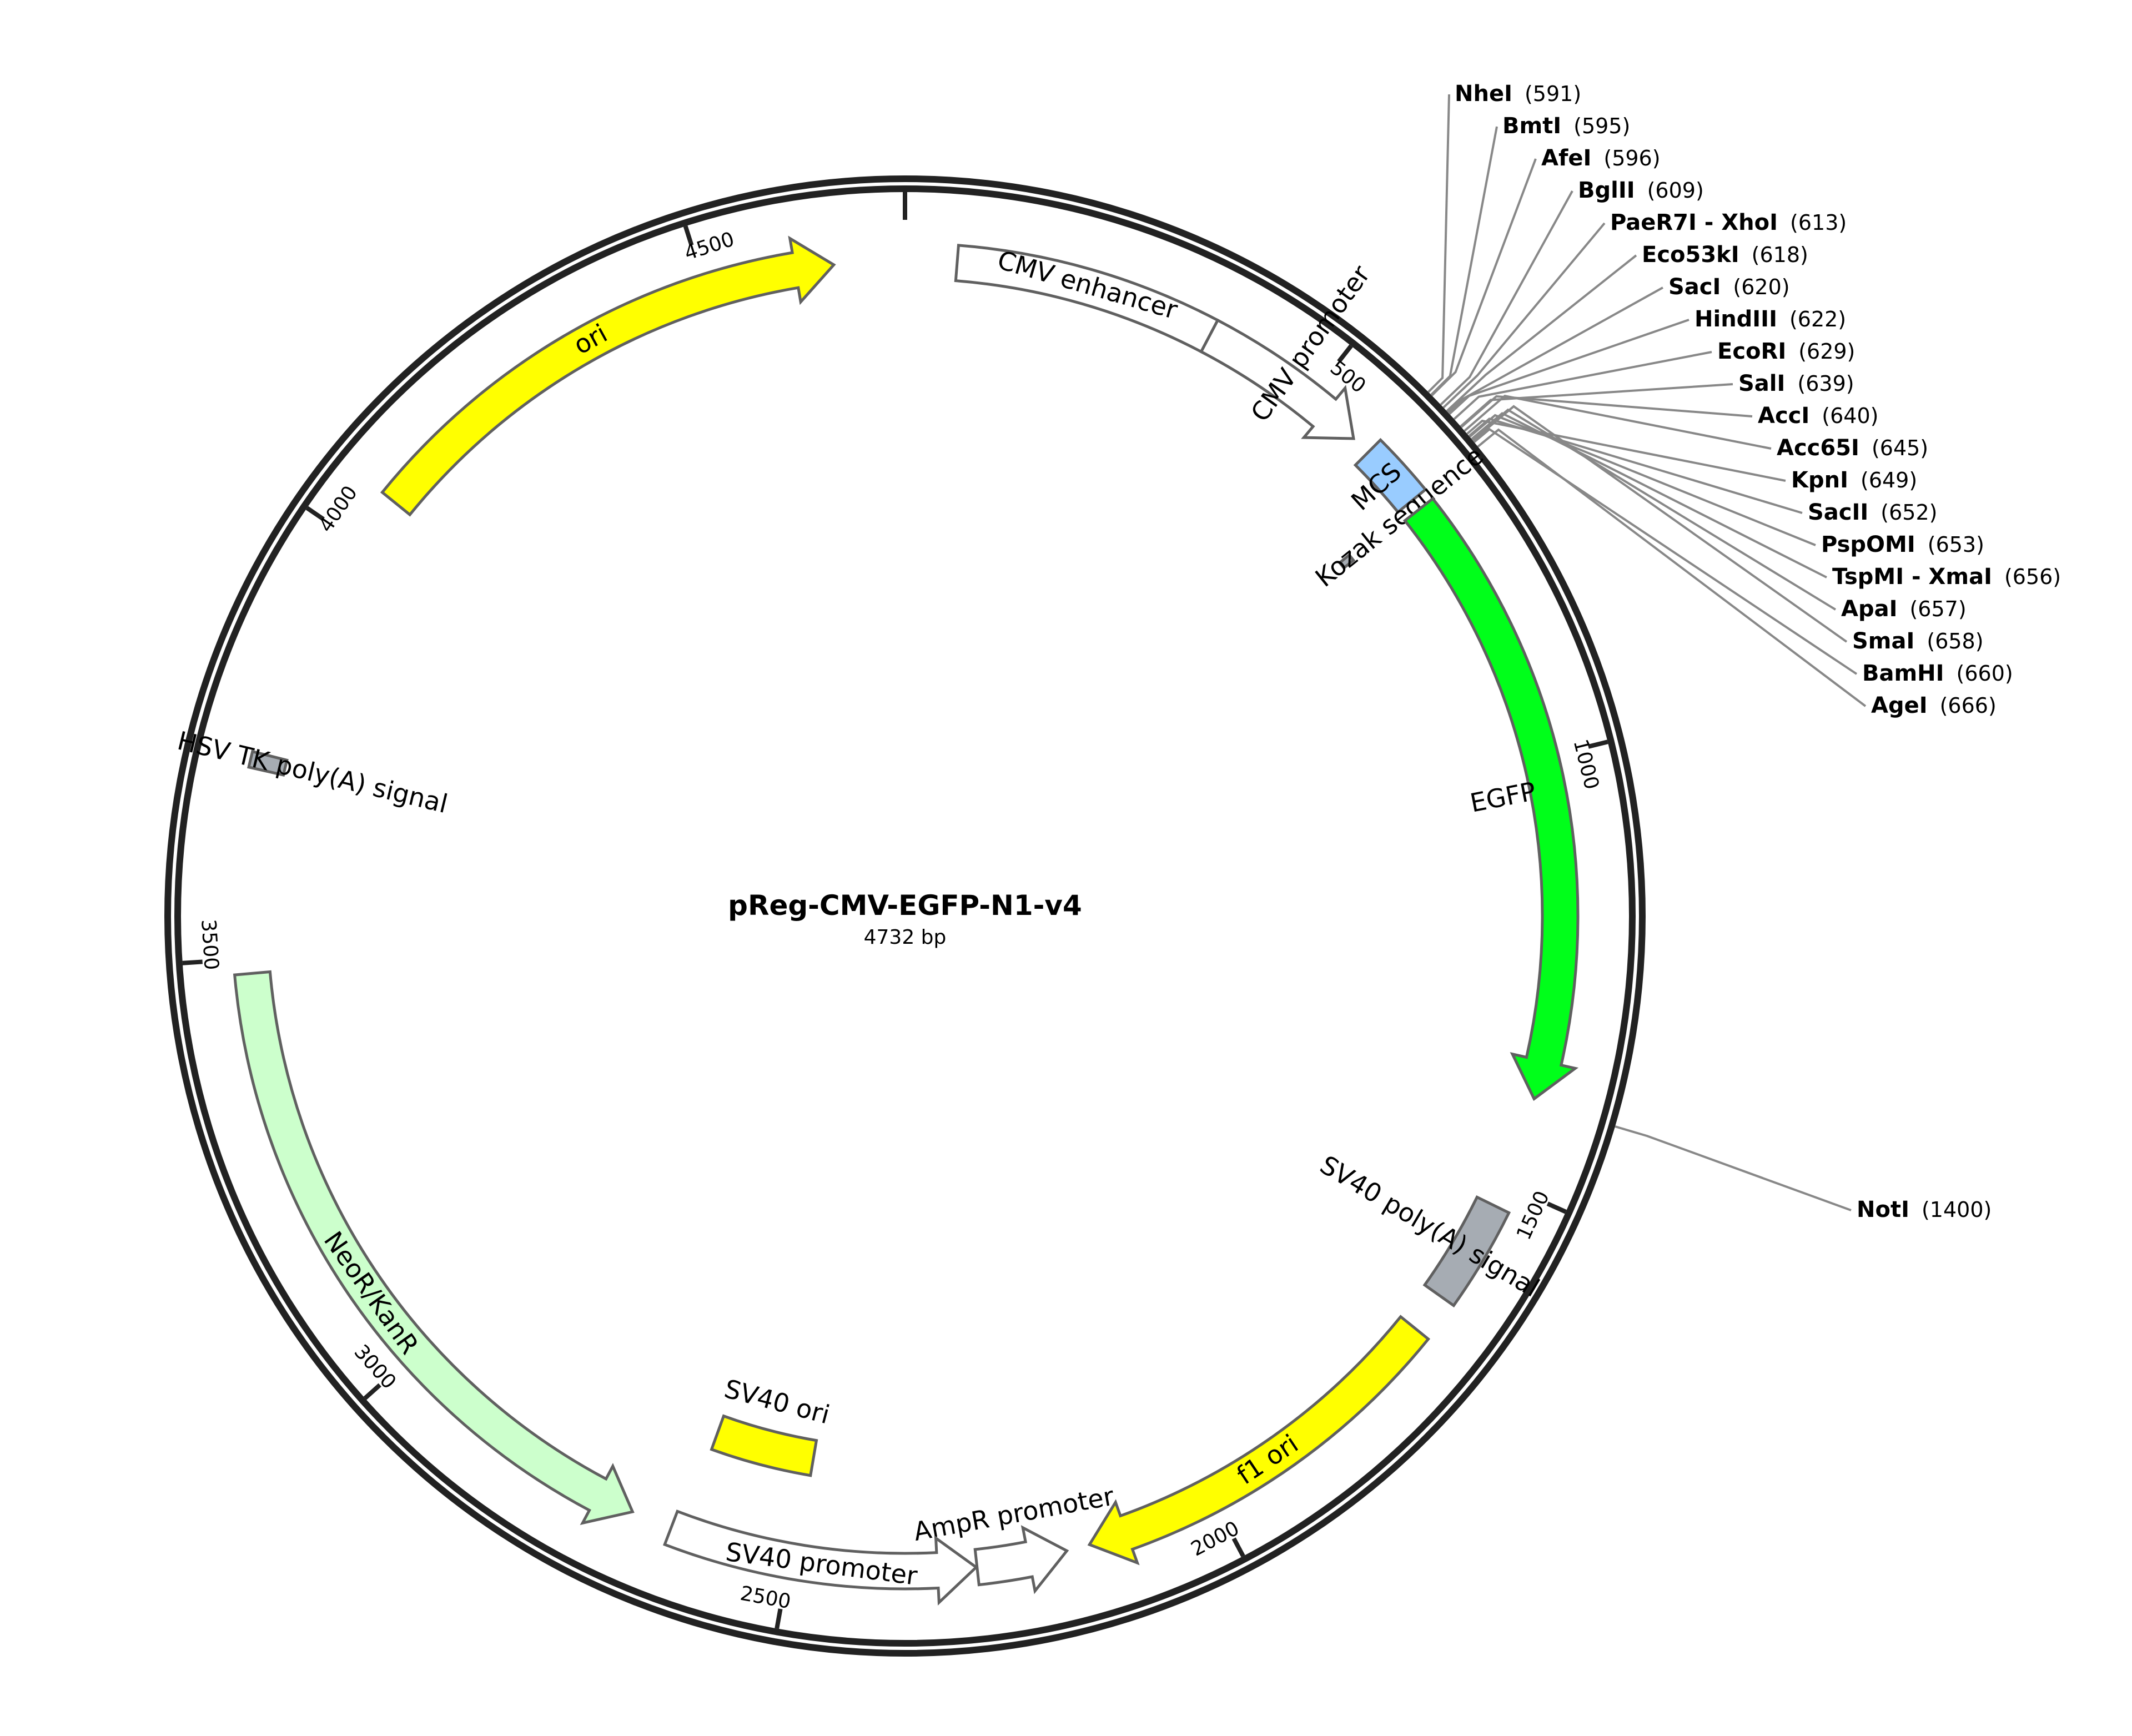 This screenshot has height=1736, width=2132. Describe the element at coordinates (1491, 799) in the screenshot. I see `egfp-shape` at that location.